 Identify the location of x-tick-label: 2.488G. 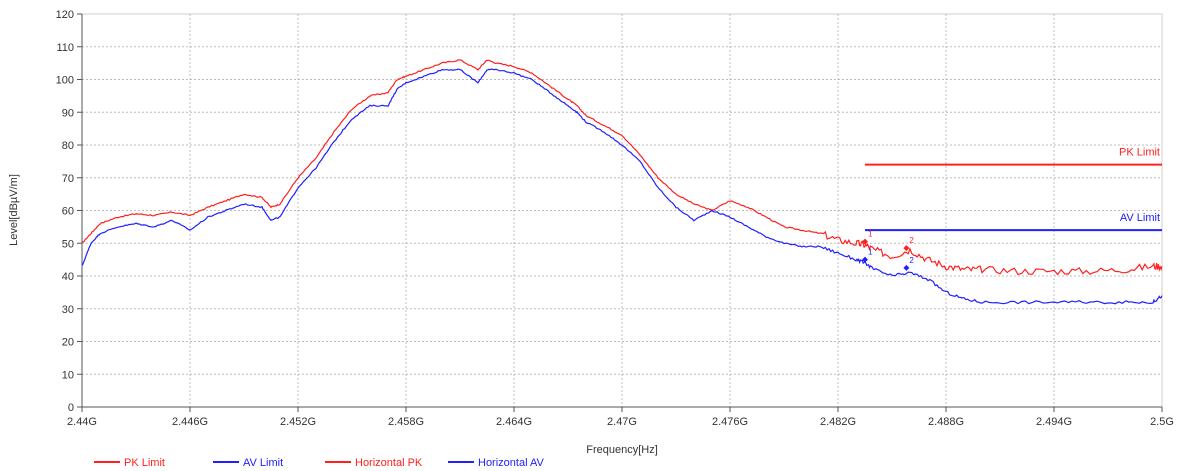
(946, 422).